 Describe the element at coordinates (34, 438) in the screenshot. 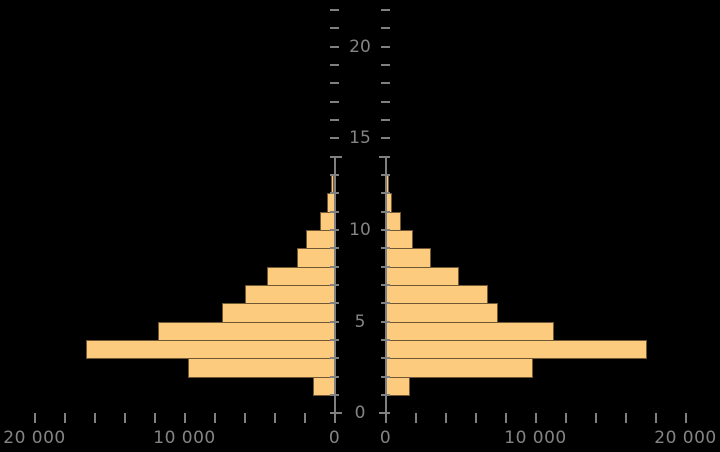

I see `left-x-tick-label-20000: 20 000` at that location.